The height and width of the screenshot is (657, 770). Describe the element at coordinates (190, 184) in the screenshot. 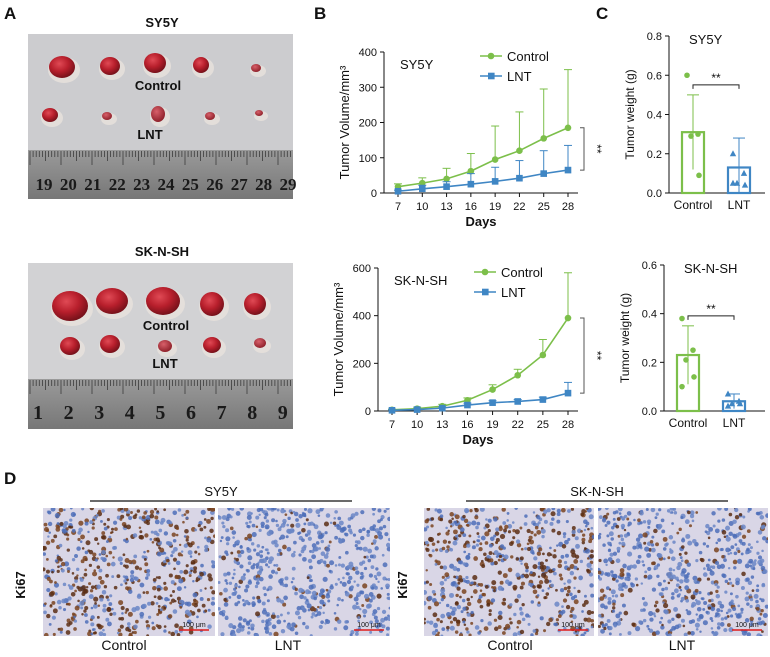

I see `ruler-number: 25` at that location.